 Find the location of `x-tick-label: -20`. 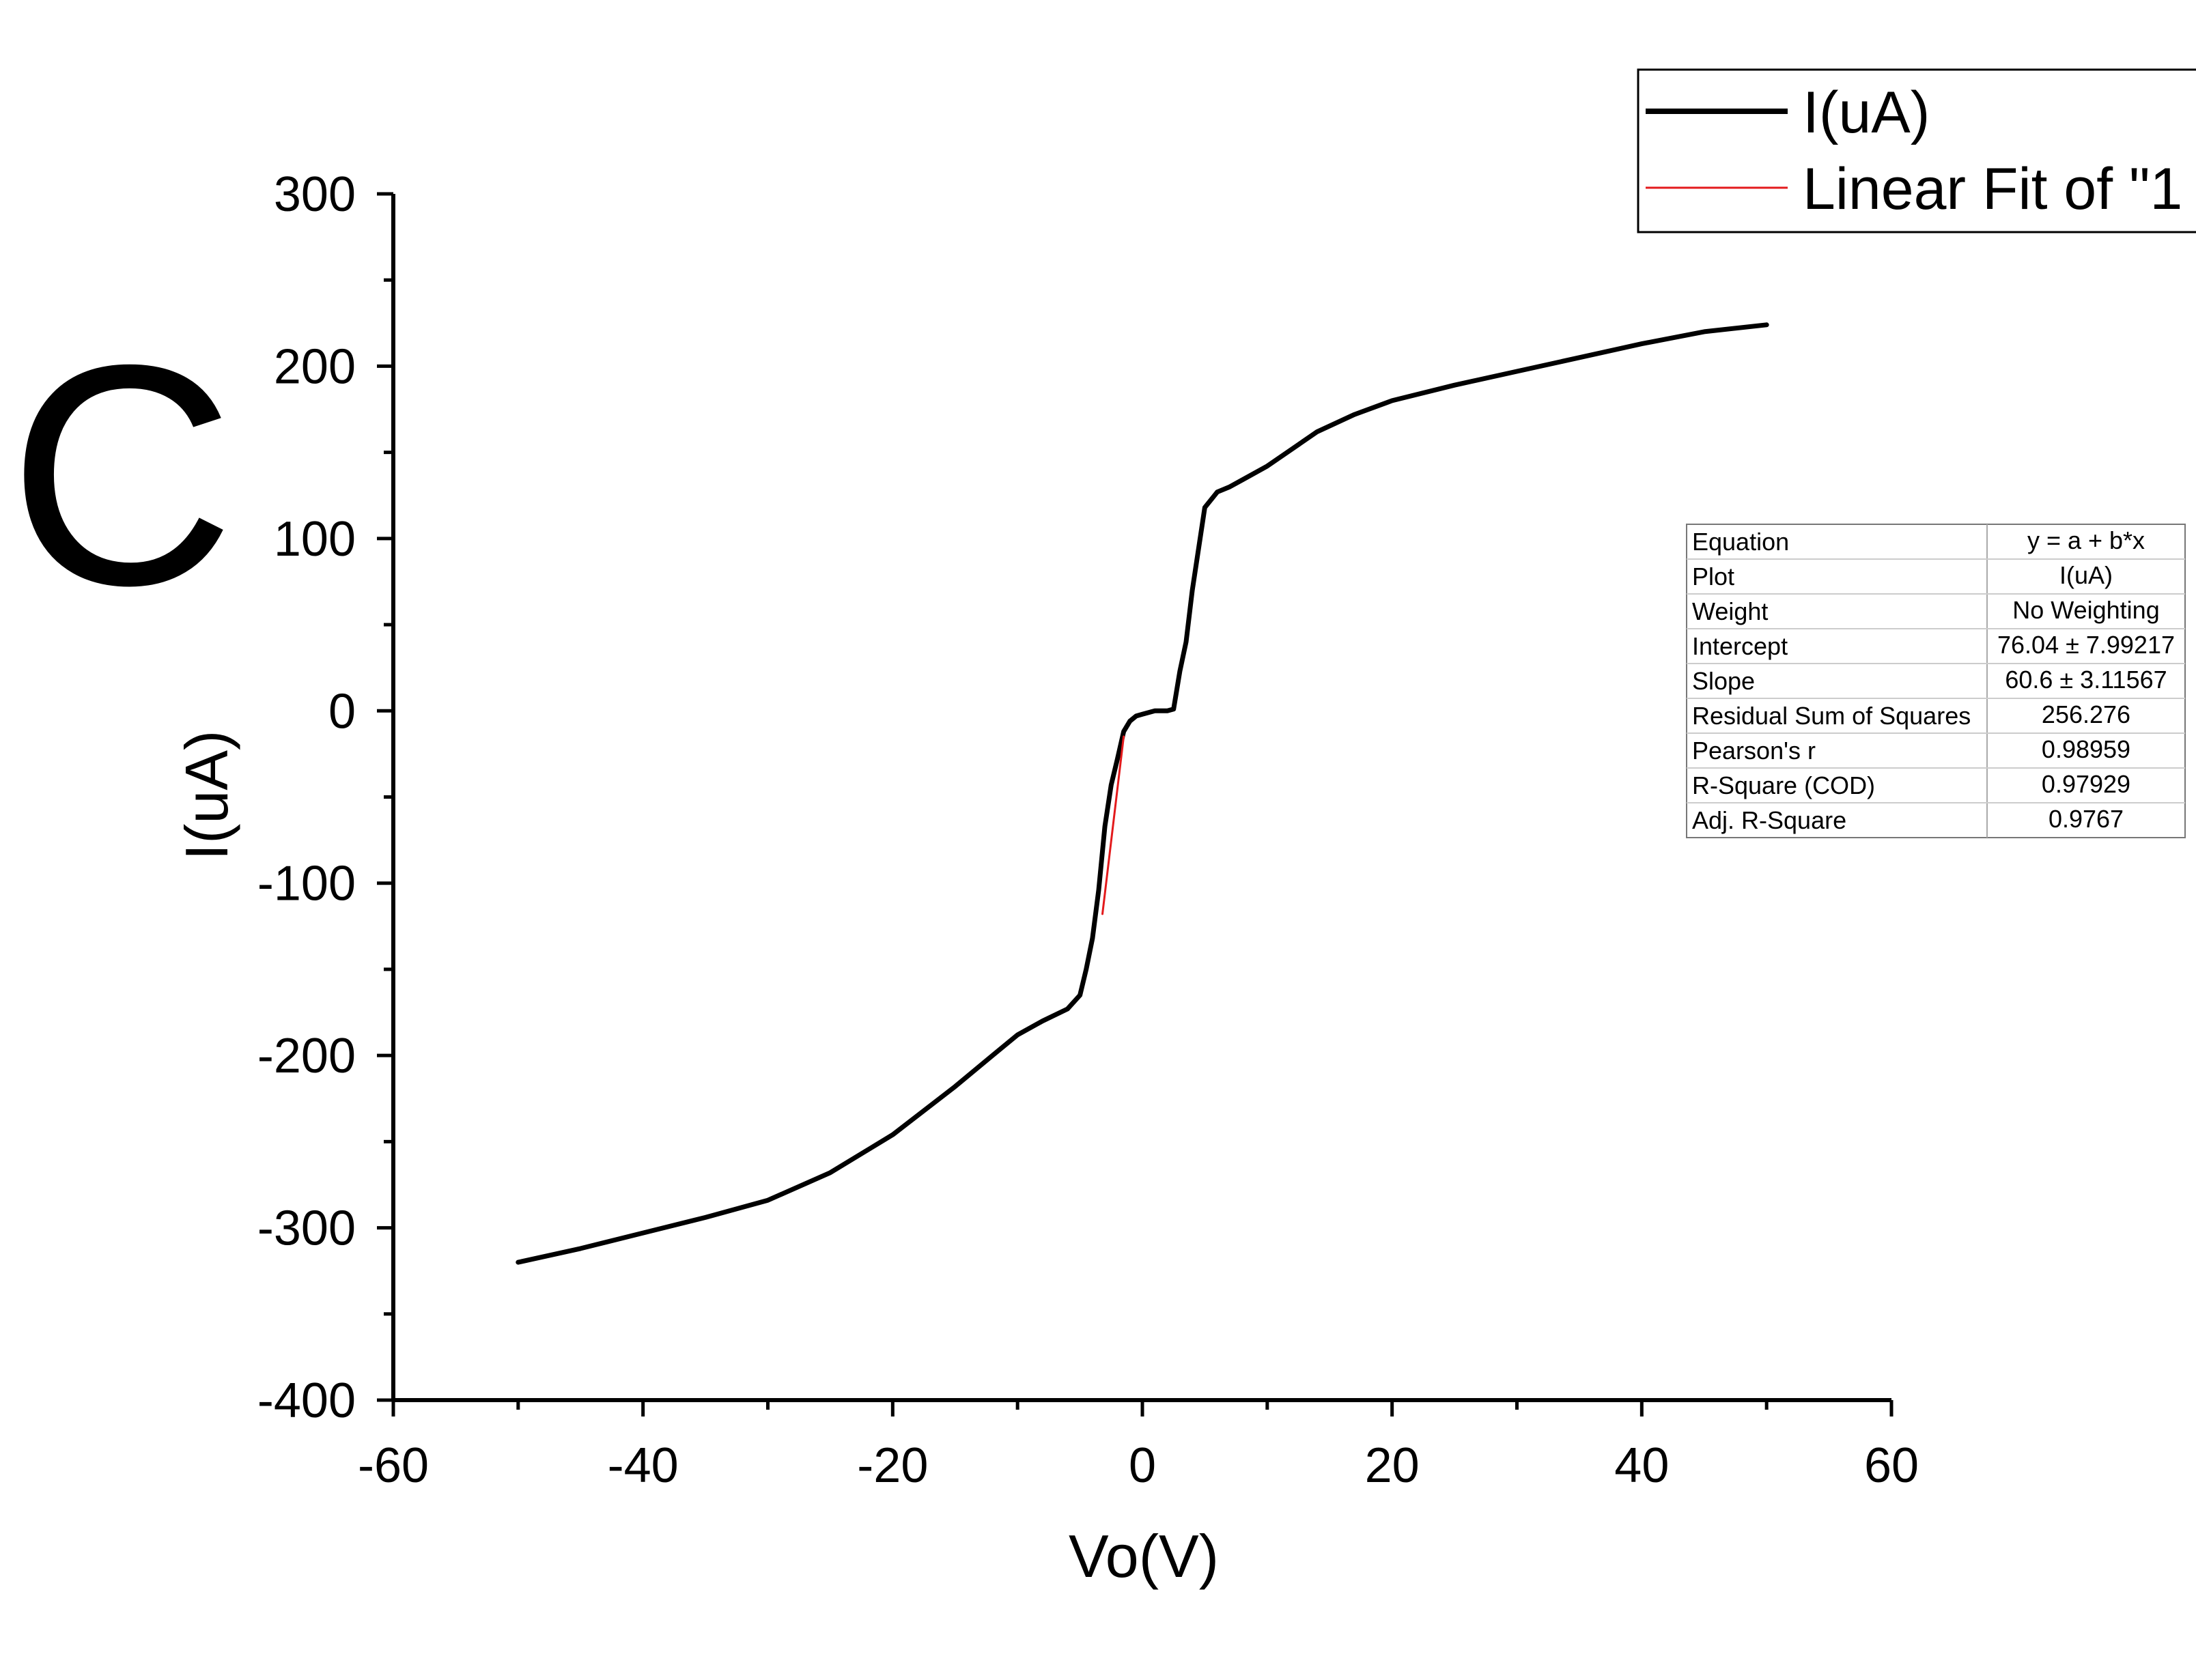

x-tick-label: -20 is located at coordinates (893, 1465).